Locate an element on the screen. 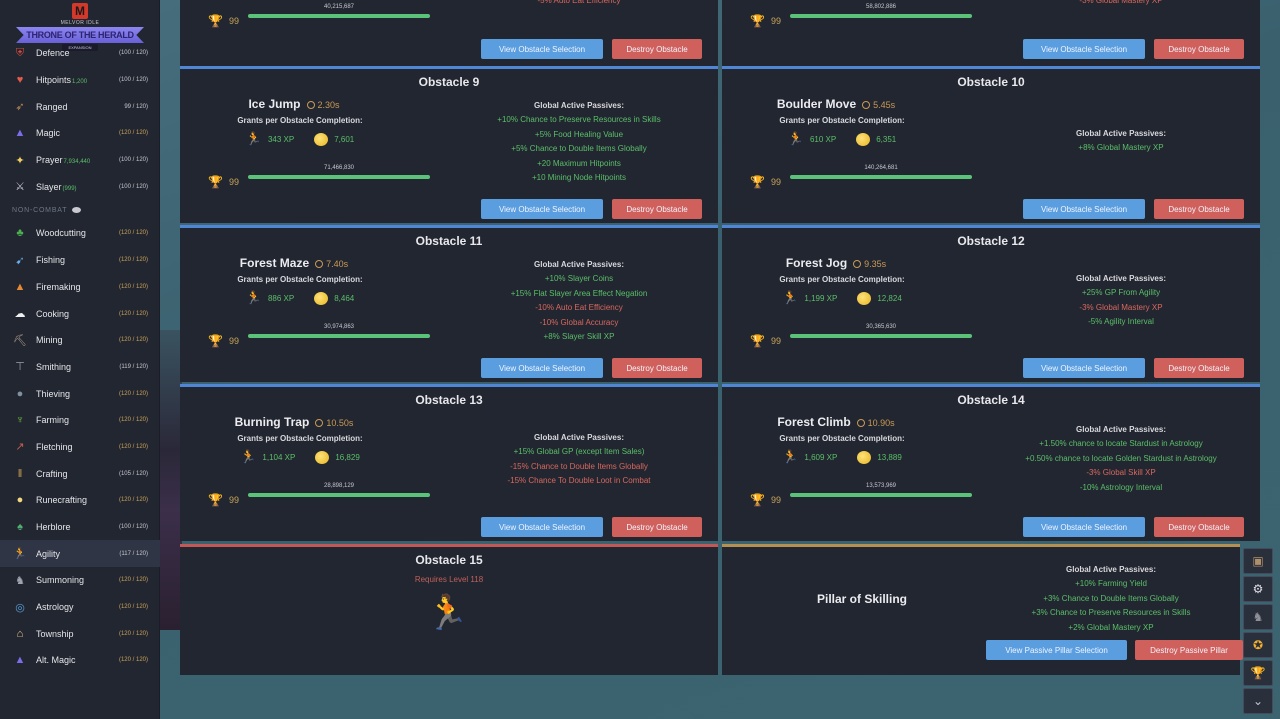  mastery-progress-bar is located at coordinates (881, 336).